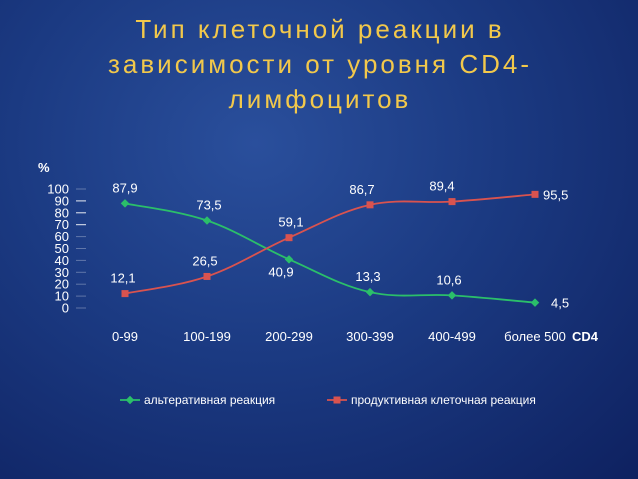 Image resolution: width=638 pixels, height=479 pixels. Describe the element at coordinates (367, 276) in the screenshot. I see `data-label: 13,3` at that location.